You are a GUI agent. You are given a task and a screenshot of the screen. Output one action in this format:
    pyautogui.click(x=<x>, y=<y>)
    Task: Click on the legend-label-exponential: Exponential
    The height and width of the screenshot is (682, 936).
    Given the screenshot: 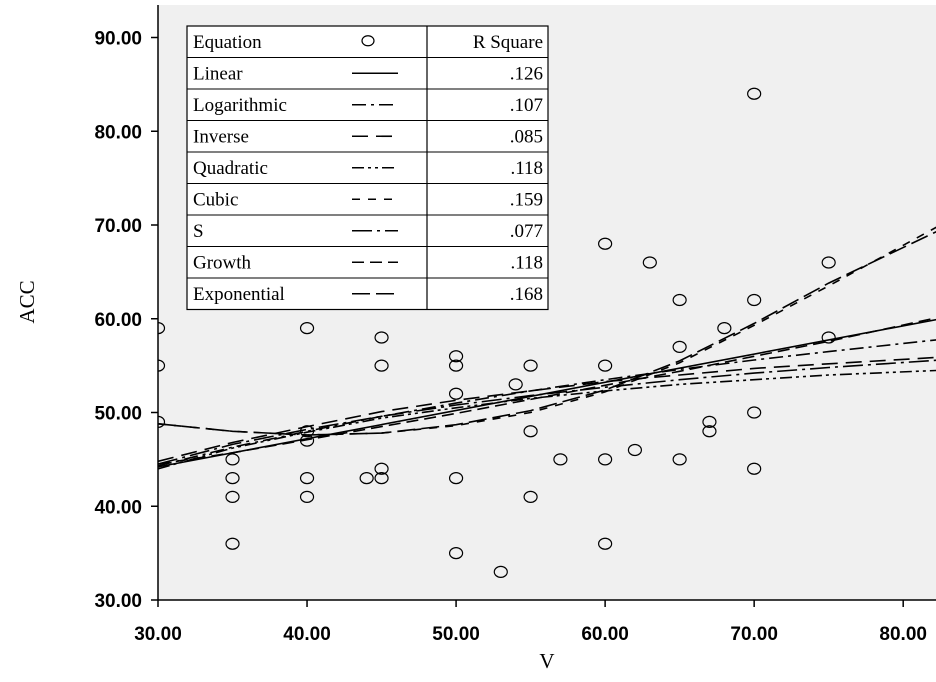 What is the action you would take?
    pyautogui.click(x=239, y=294)
    